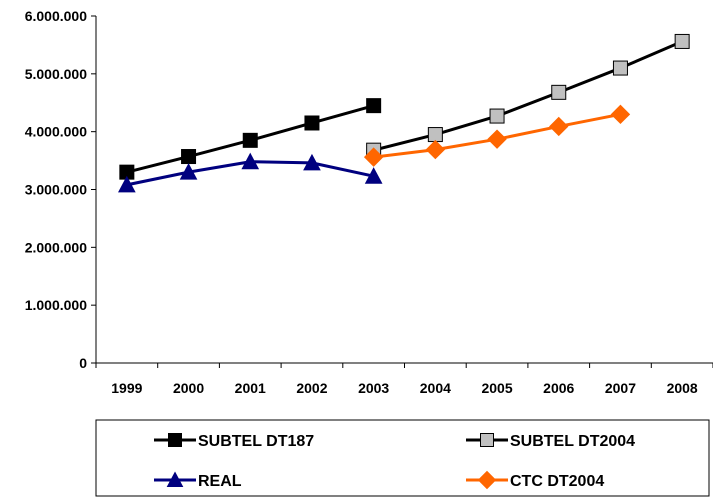  Describe the element at coordinates (56, 16) in the screenshot. I see `y-tick-label: 6.000.000` at that location.